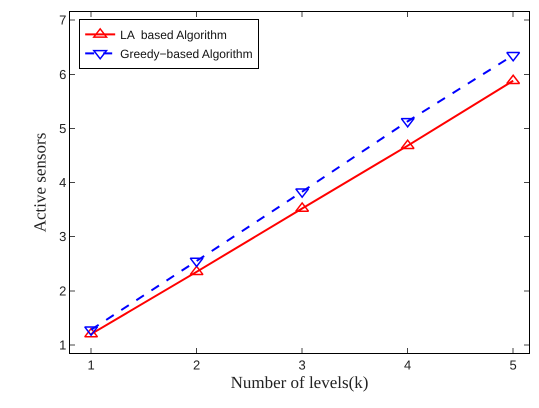  I want to click on y-tick-label: 1, so click(62, 344).